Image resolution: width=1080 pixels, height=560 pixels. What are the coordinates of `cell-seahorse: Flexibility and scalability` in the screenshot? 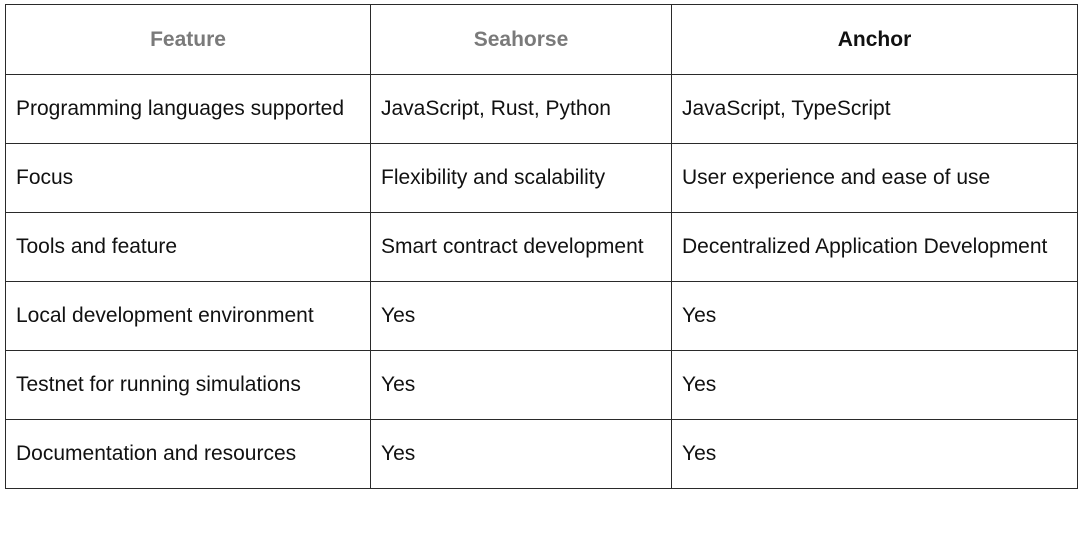 It's located at (521, 178).